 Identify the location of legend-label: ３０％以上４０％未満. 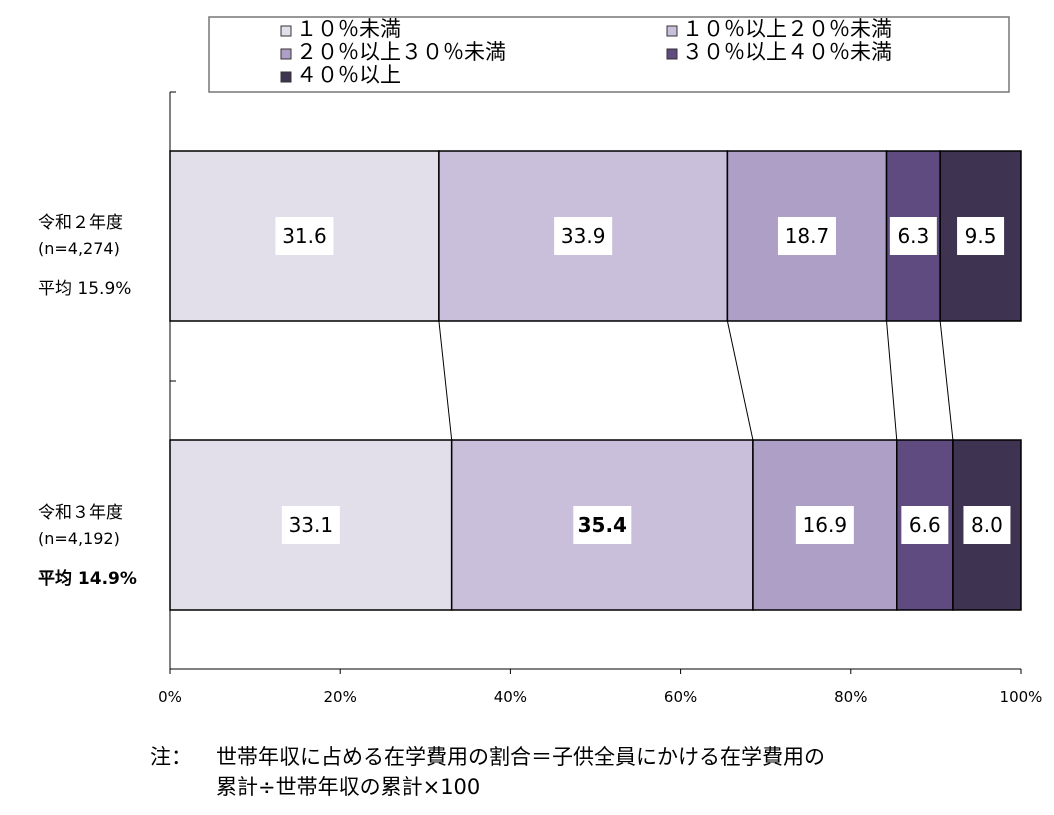
(787, 52).